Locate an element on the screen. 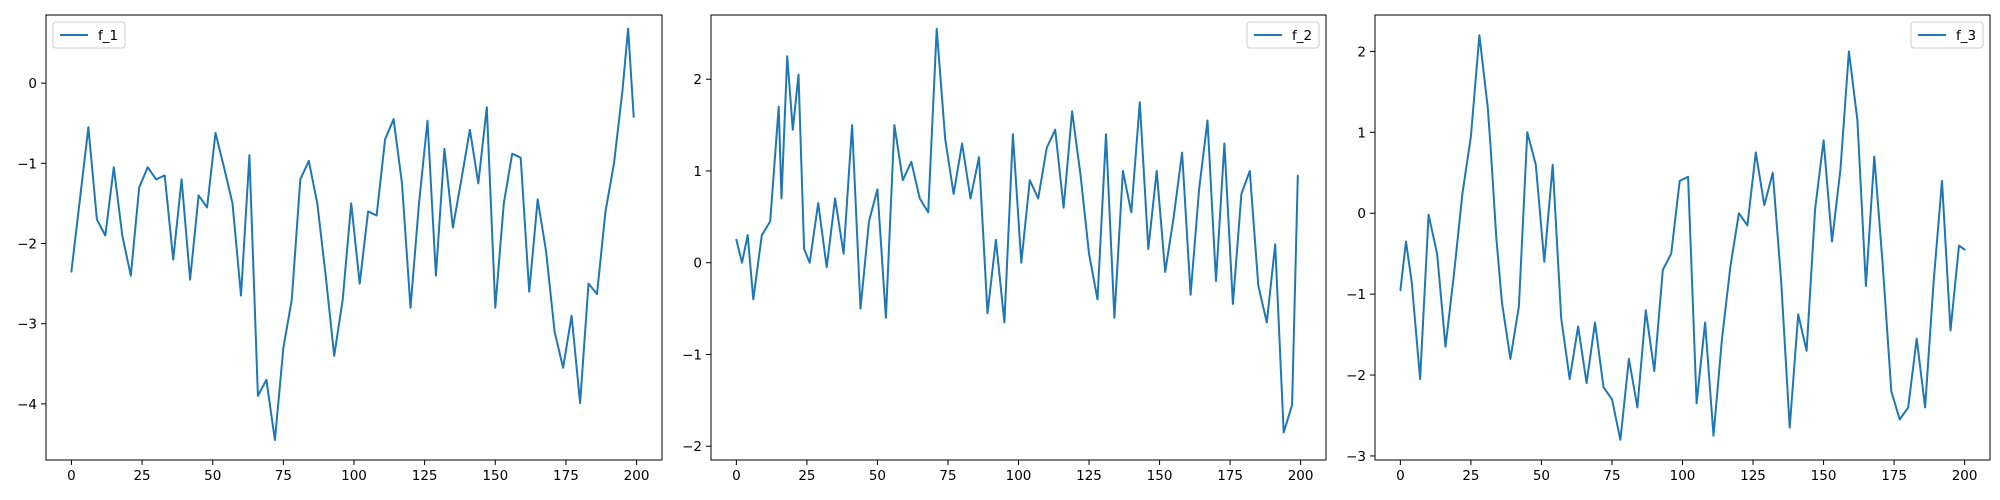 Image resolution: width=2000 pixels, height=500 pixels. legend: f_3 is located at coordinates (1947, 35).